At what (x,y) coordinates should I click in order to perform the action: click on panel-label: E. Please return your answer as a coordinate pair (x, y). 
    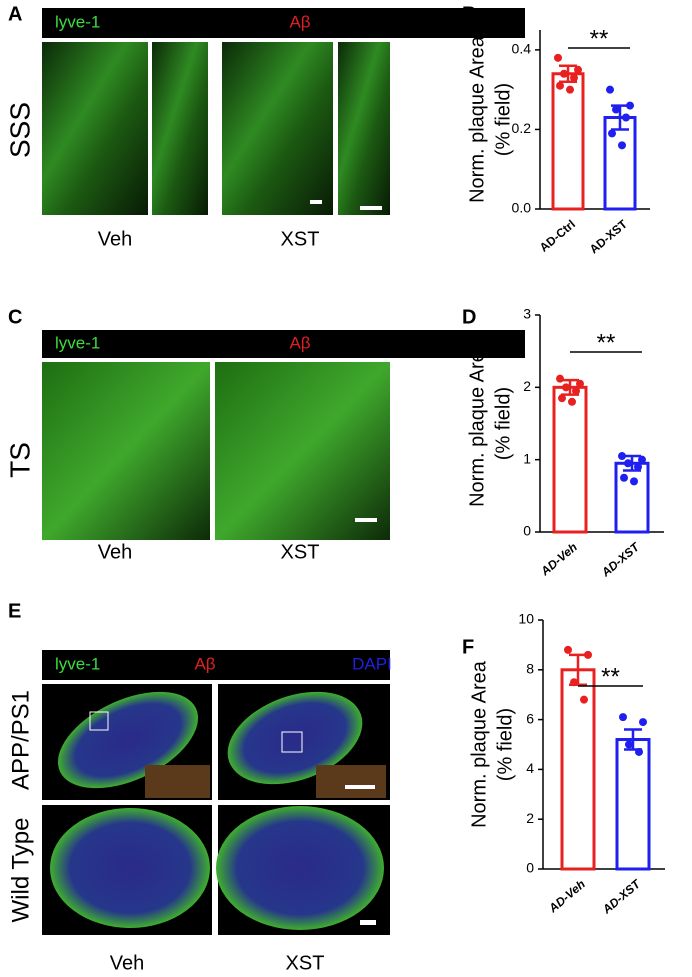
    Looking at the image, I should click on (14, 611).